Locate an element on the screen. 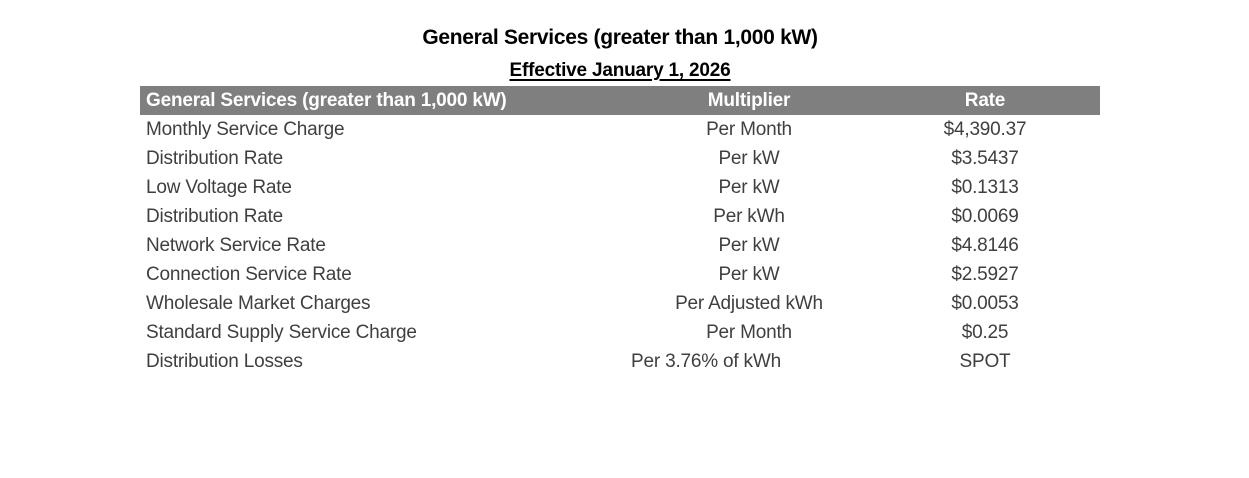 The width and height of the screenshot is (1249, 478). multiplier-cell: Per kWh is located at coordinates (749, 216).